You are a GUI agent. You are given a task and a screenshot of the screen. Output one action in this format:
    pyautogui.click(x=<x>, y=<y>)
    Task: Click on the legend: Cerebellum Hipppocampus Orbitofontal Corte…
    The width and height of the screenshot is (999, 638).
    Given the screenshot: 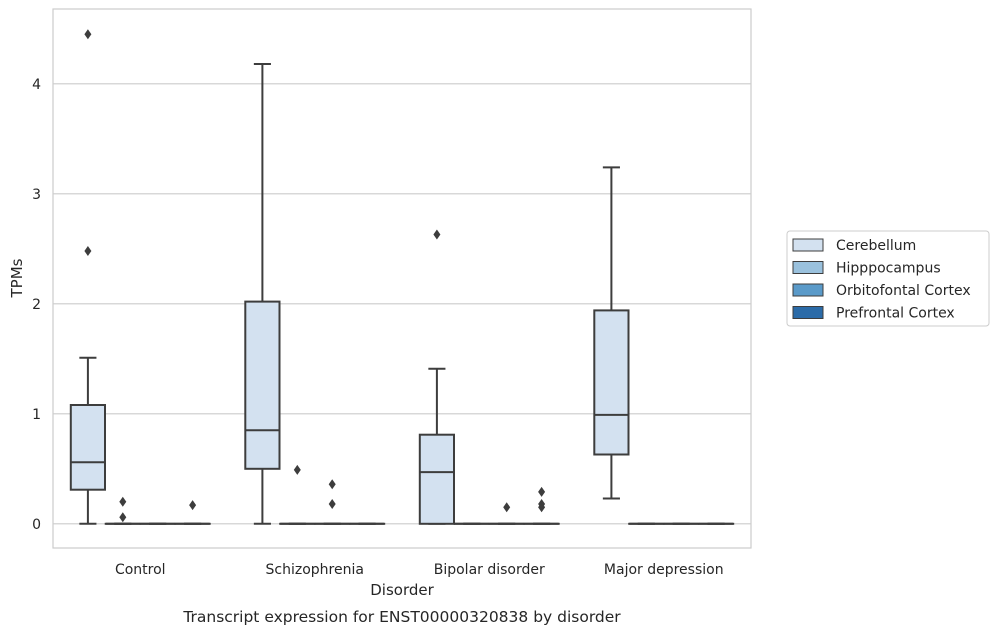 What is the action you would take?
    pyautogui.click(x=888, y=278)
    